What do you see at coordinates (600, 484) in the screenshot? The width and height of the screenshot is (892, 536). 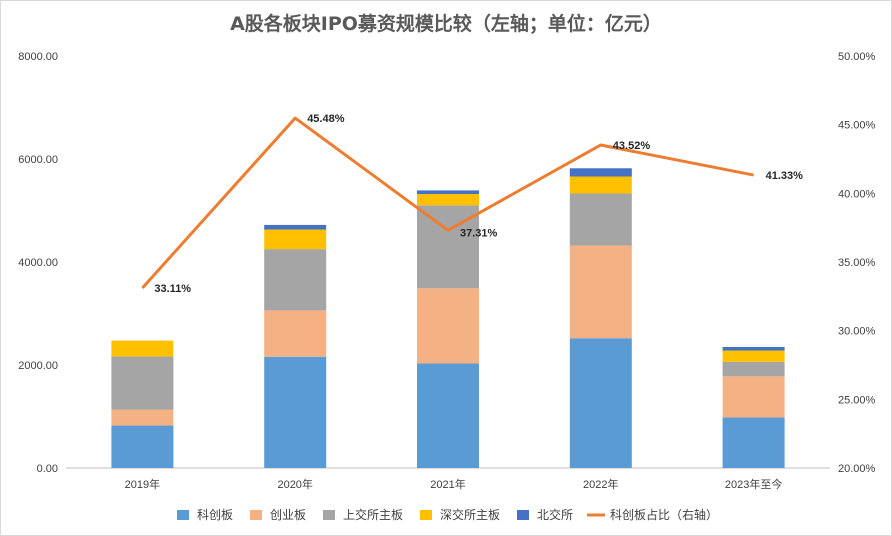 I see `category-label: 2022年` at bounding box center [600, 484].